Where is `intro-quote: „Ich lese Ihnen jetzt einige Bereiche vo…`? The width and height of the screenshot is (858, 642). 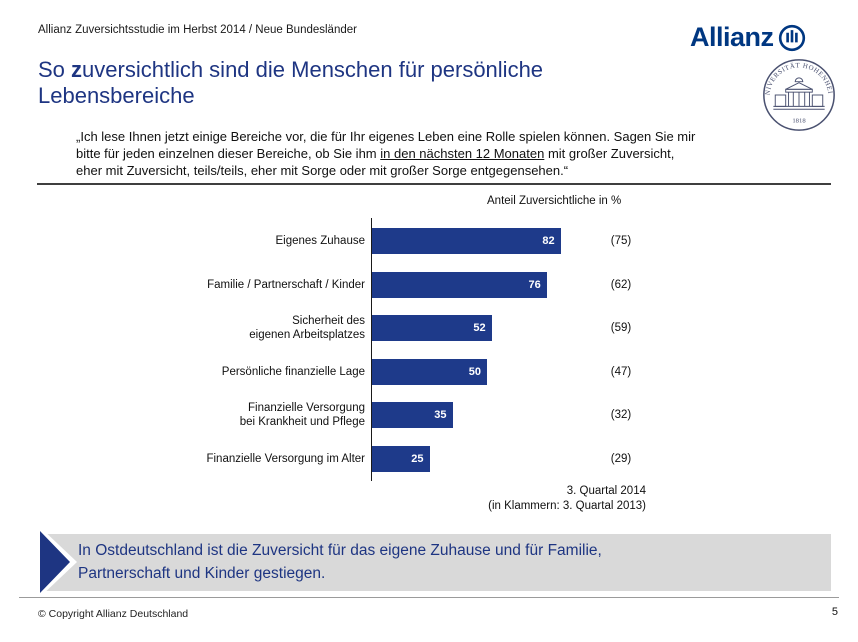
intro-quote: „Ich lese Ihnen jetzt einige Bereiche vo… is located at coordinates (386, 153).